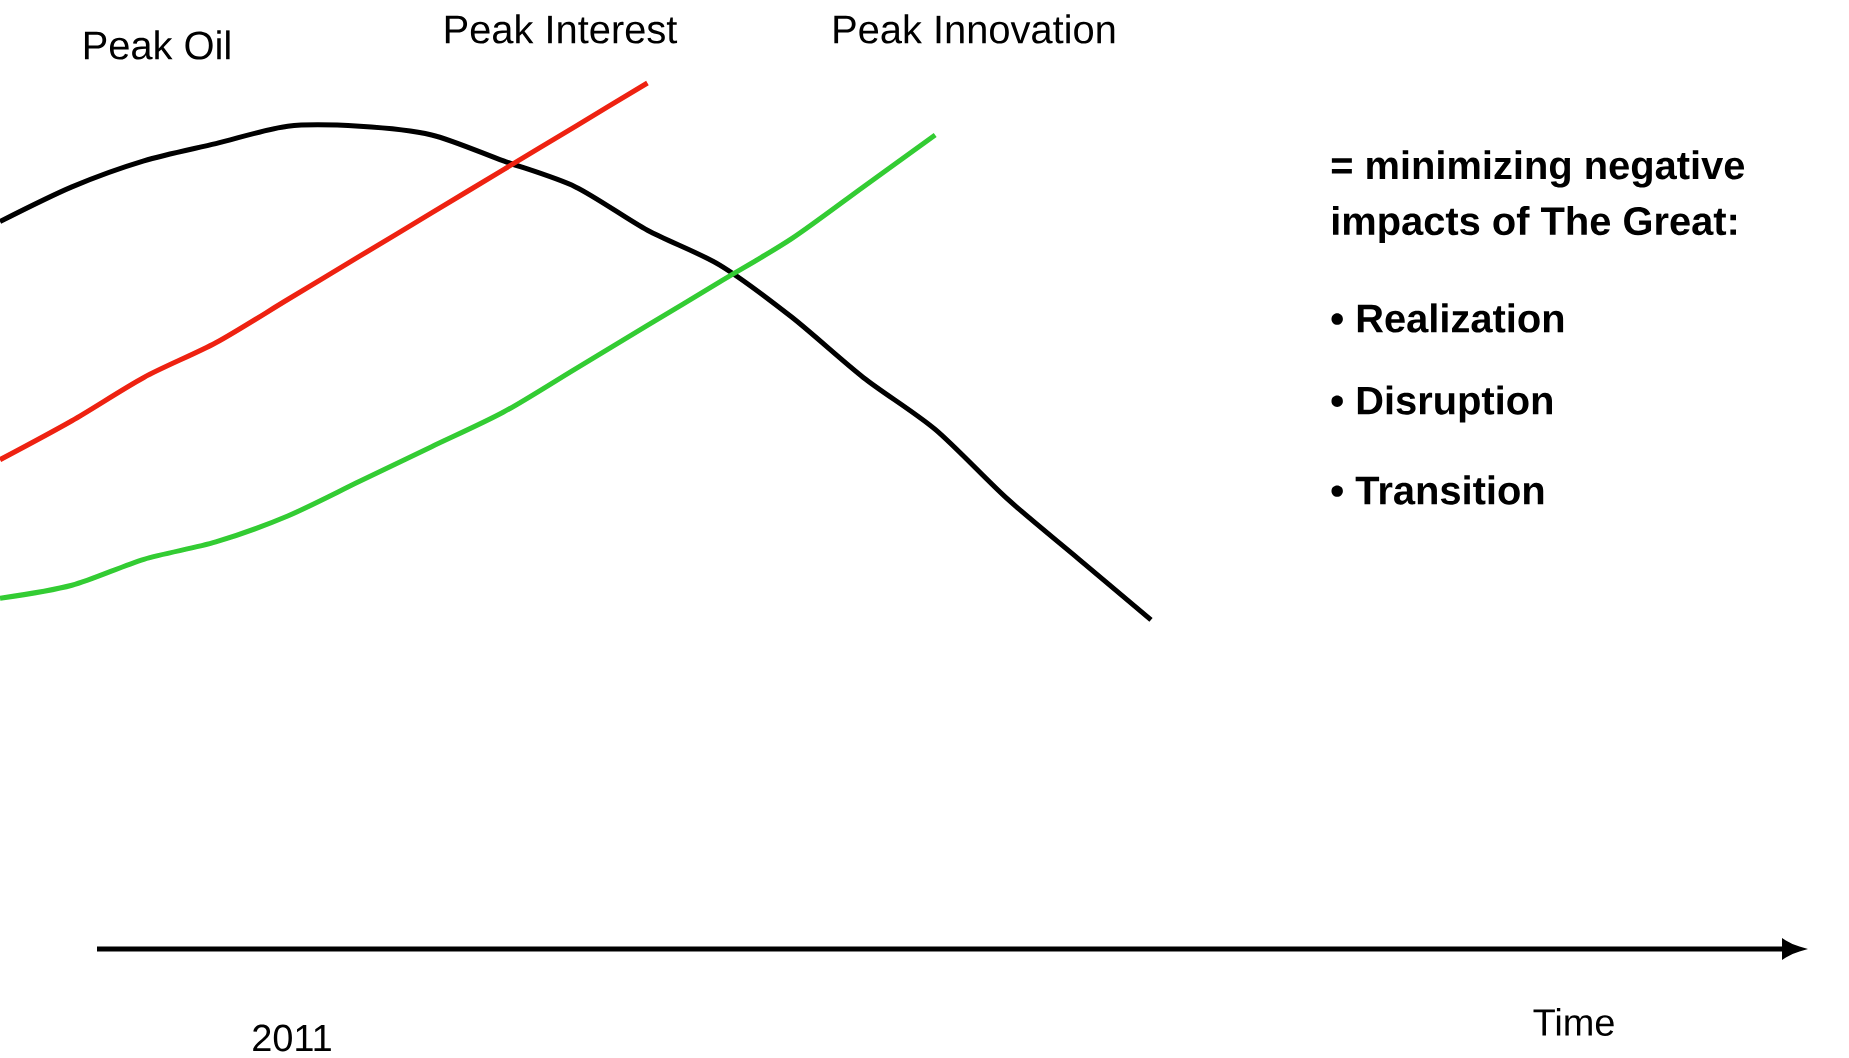 The height and width of the screenshot is (1058, 1849). Describe the element at coordinates (1538, 197) in the screenshot. I see `text: = minimizing negative impacts of The Great:` at that location.